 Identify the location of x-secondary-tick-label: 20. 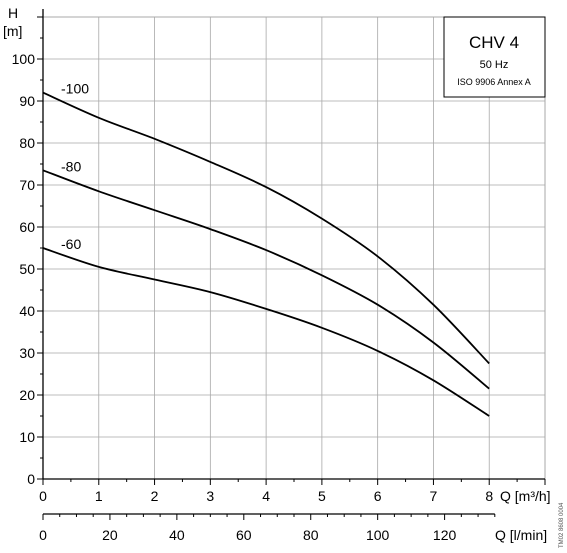
(110, 535).